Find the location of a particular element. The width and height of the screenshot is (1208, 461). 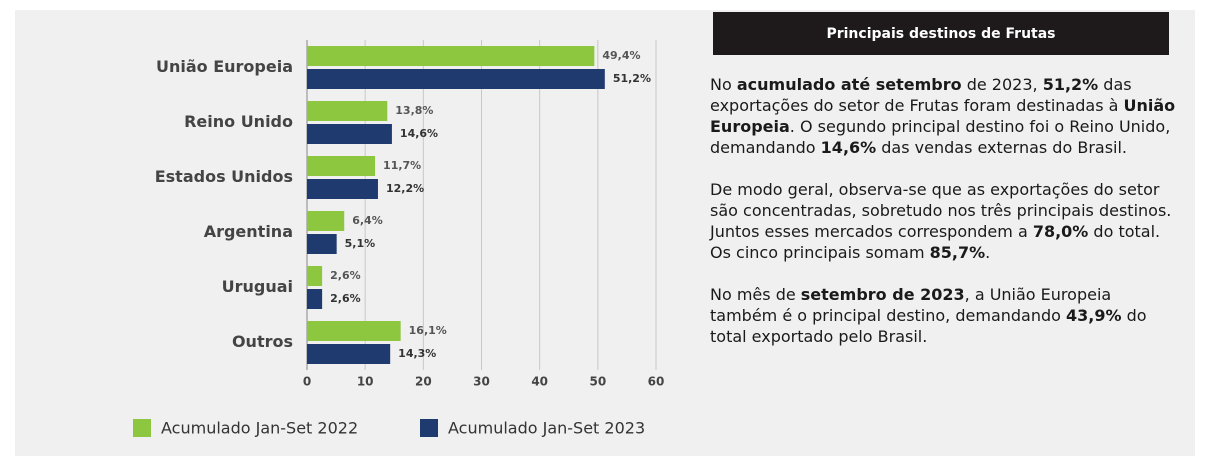

bold-text: 78,0% is located at coordinates (1060, 231).